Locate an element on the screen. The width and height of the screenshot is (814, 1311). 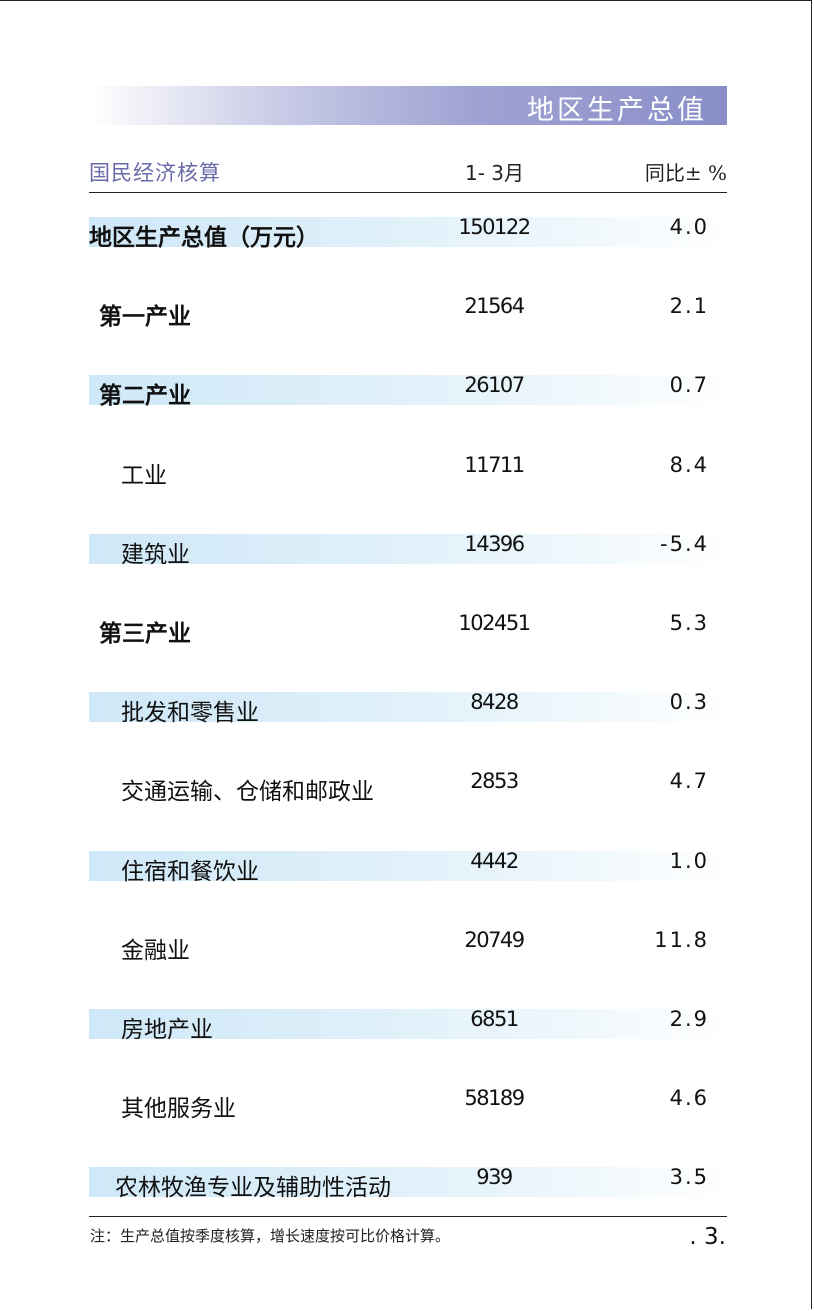
header-yoy: 同比± % is located at coordinates (685, 173).